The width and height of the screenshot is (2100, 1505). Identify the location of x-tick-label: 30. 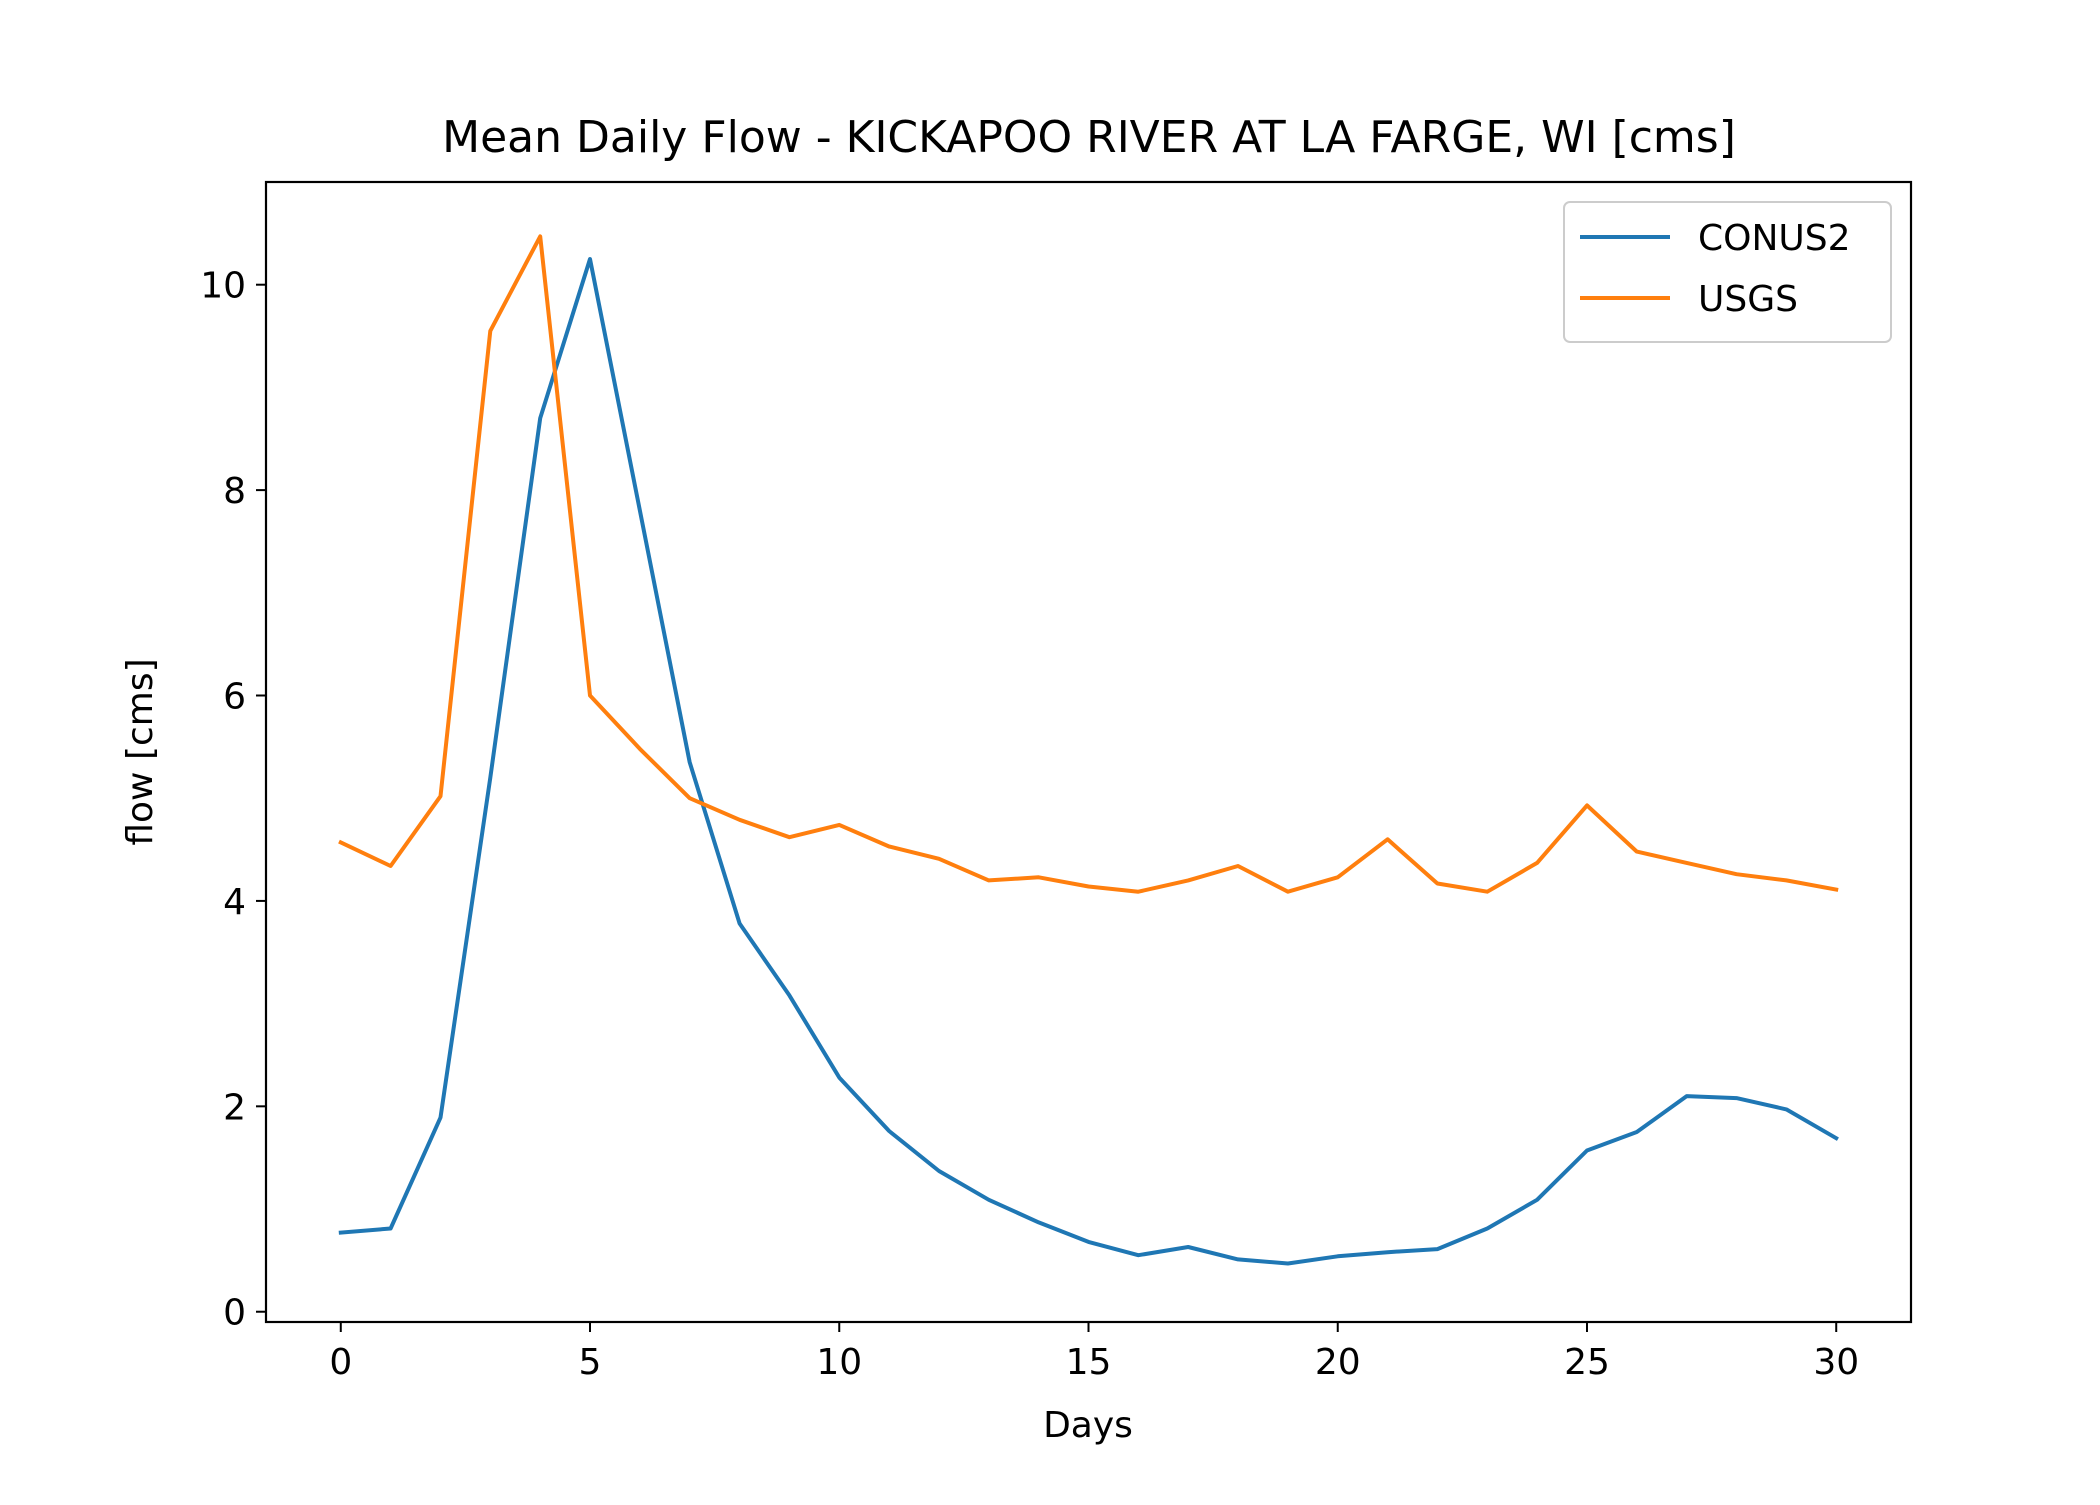
(1836, 1362).